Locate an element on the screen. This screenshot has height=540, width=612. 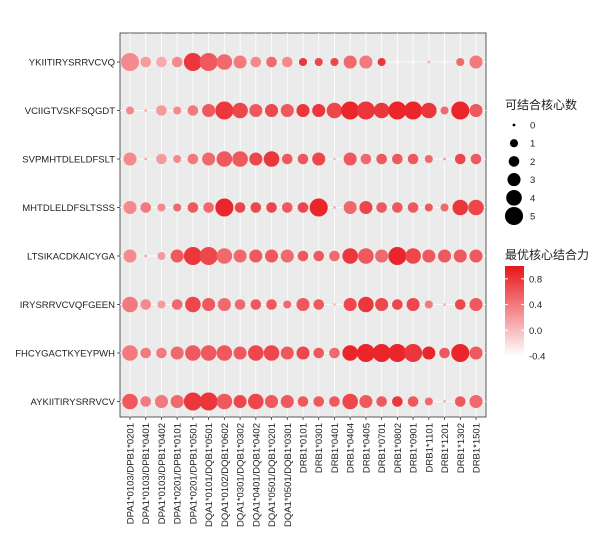
allele-label: DPA1*0103/DPB1*0201 is located at coordinates (131, 473).